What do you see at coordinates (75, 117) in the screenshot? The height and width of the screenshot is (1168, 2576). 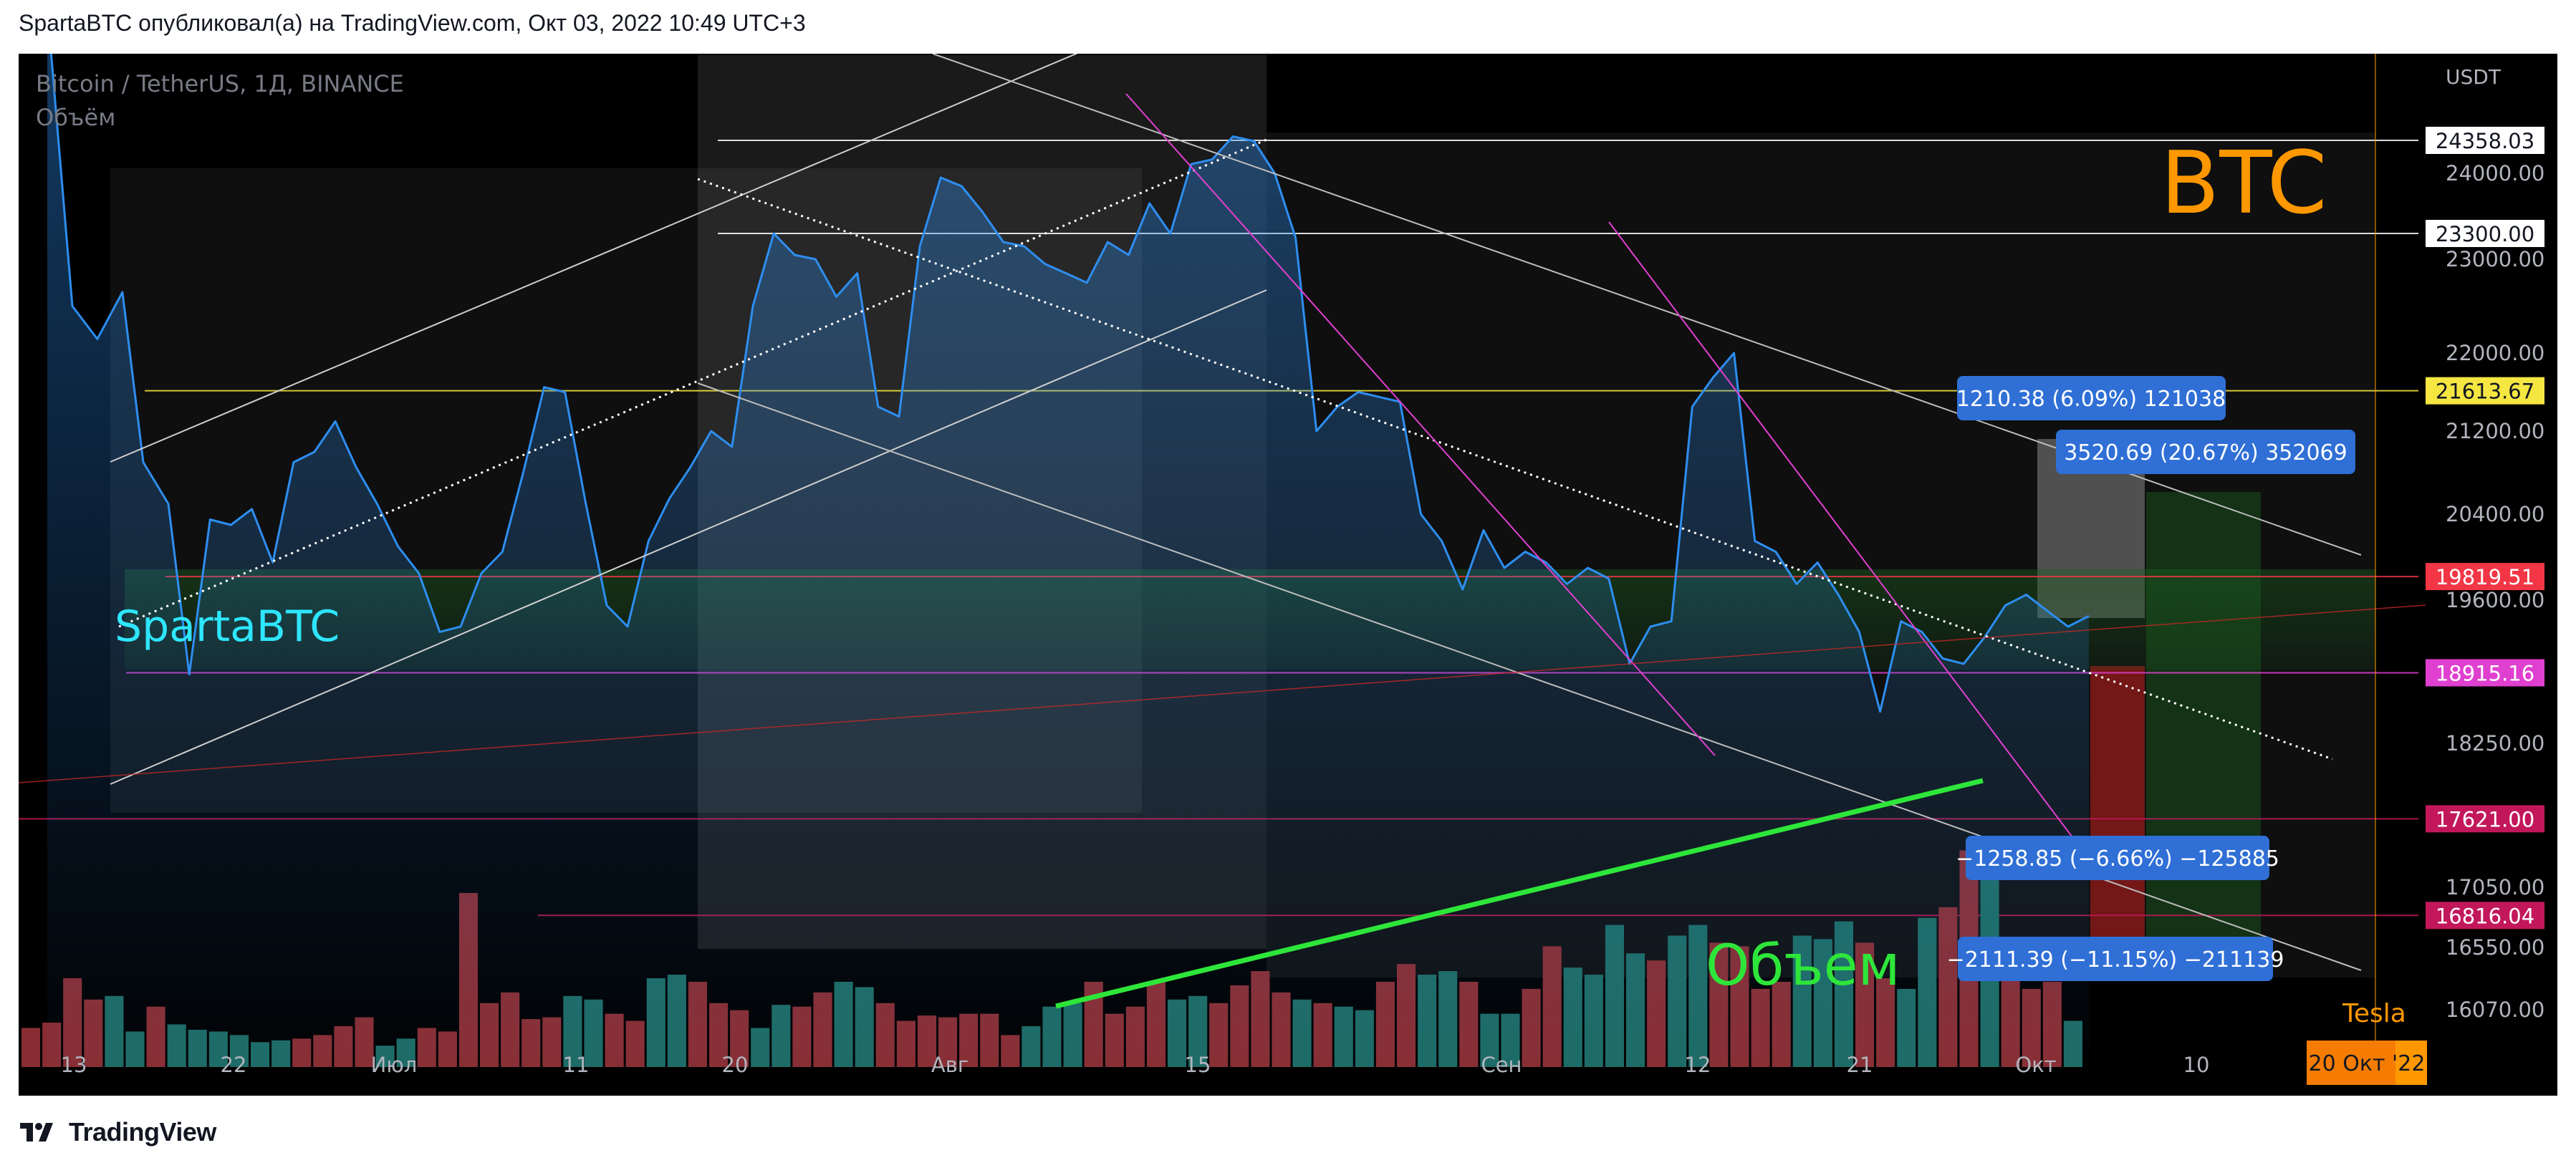 I see `volume-legend: Объём` at bounding box center [75, 117].